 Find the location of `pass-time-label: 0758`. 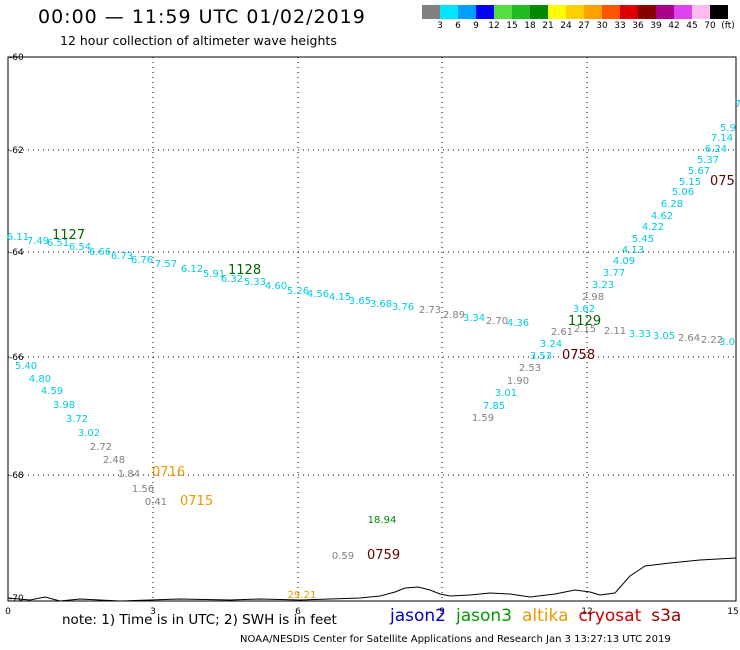

pass-time-label: 0758 is located at coordinates (578, 355).